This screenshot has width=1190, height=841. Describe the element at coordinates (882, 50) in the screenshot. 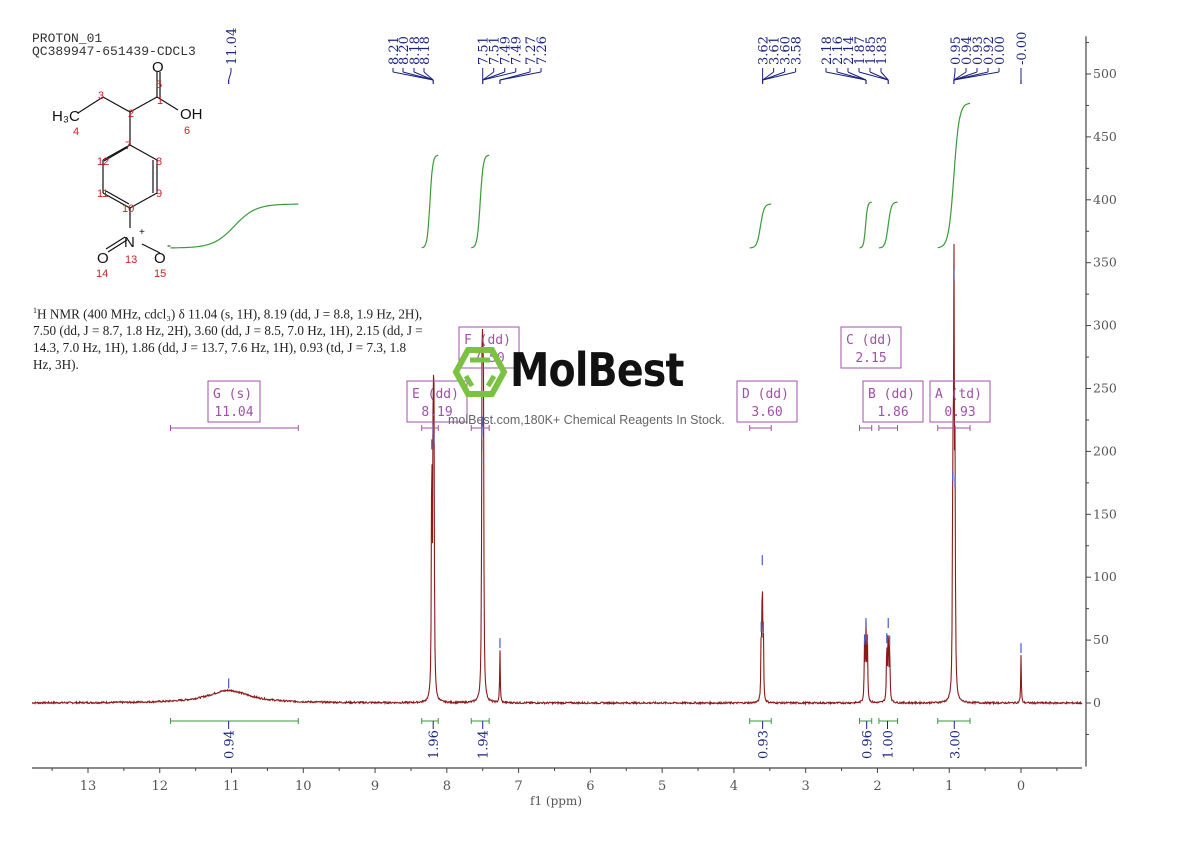

I see `peak-label: 1.83` at that location.